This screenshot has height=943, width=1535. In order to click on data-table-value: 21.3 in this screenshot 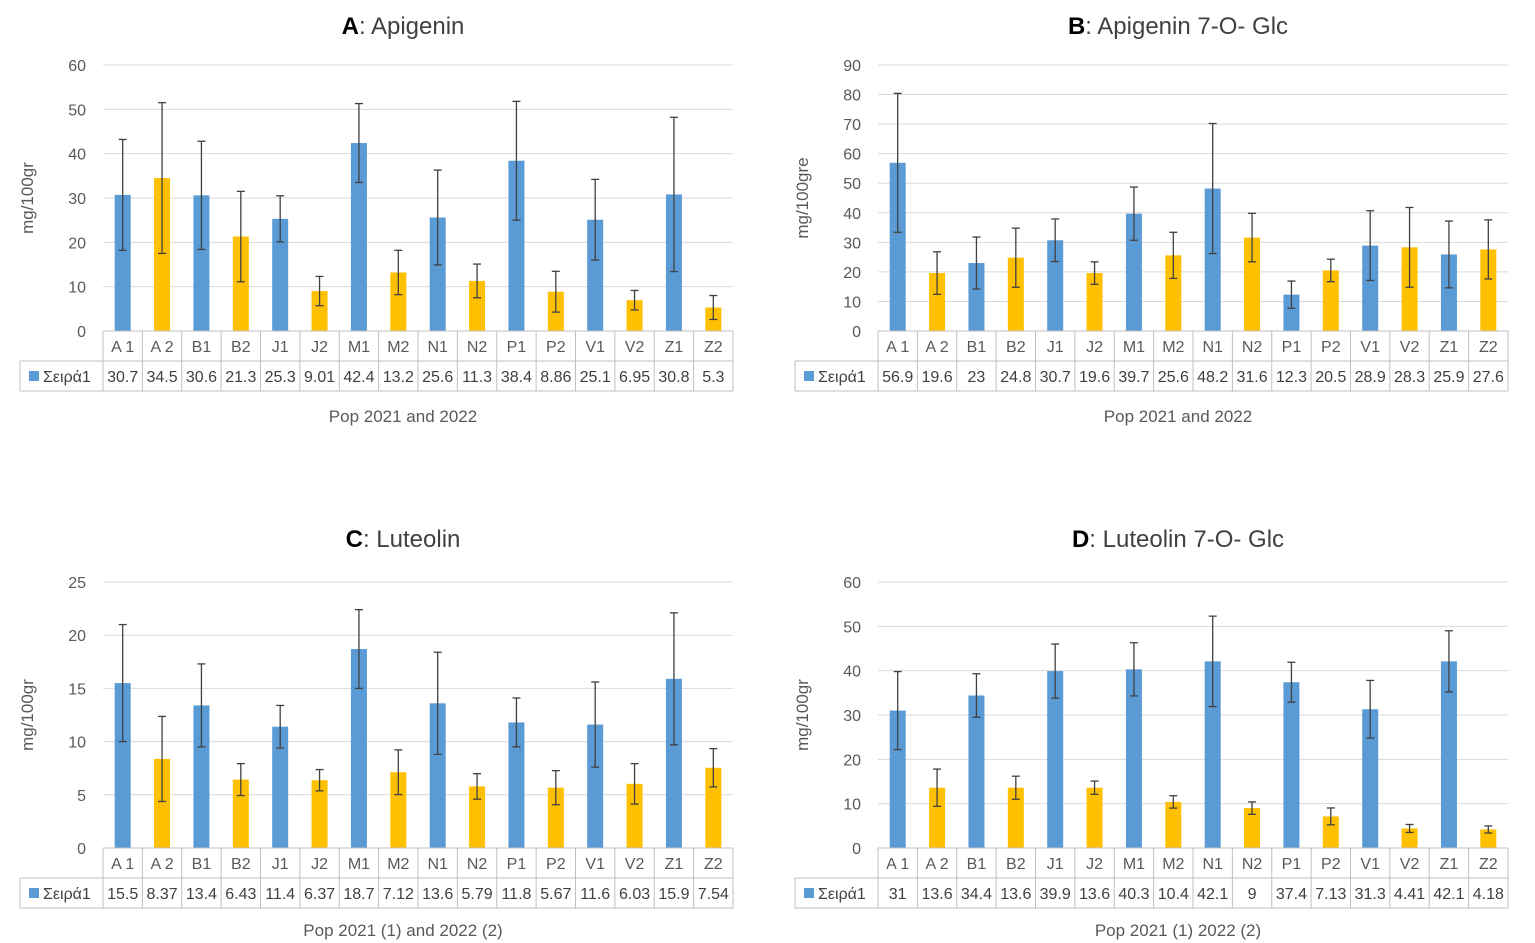, I will do `click(240, 377)`.